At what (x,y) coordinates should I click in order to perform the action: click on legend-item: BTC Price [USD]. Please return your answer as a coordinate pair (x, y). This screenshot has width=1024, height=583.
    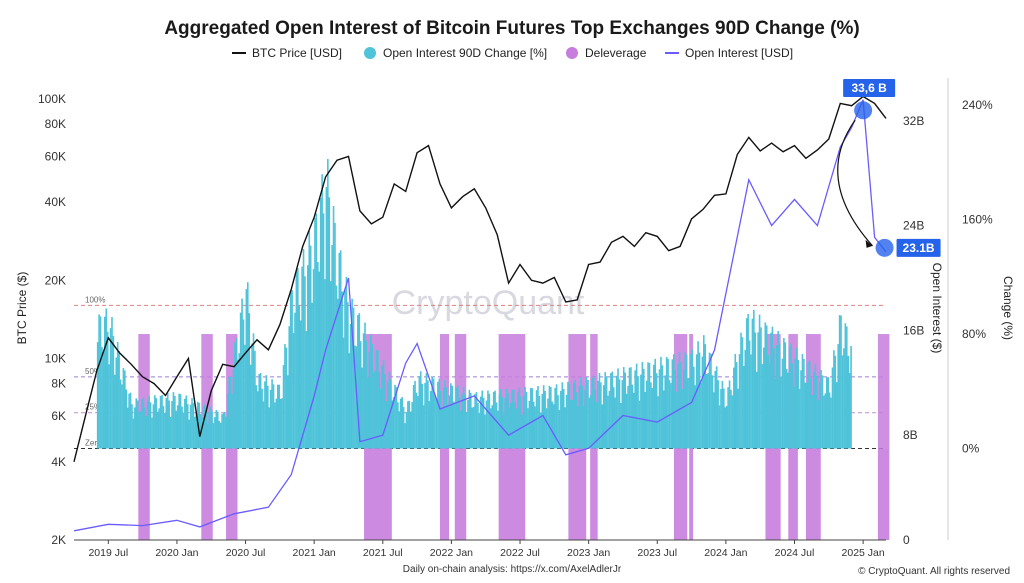
    Looking at the image, I should click on (287, 53).